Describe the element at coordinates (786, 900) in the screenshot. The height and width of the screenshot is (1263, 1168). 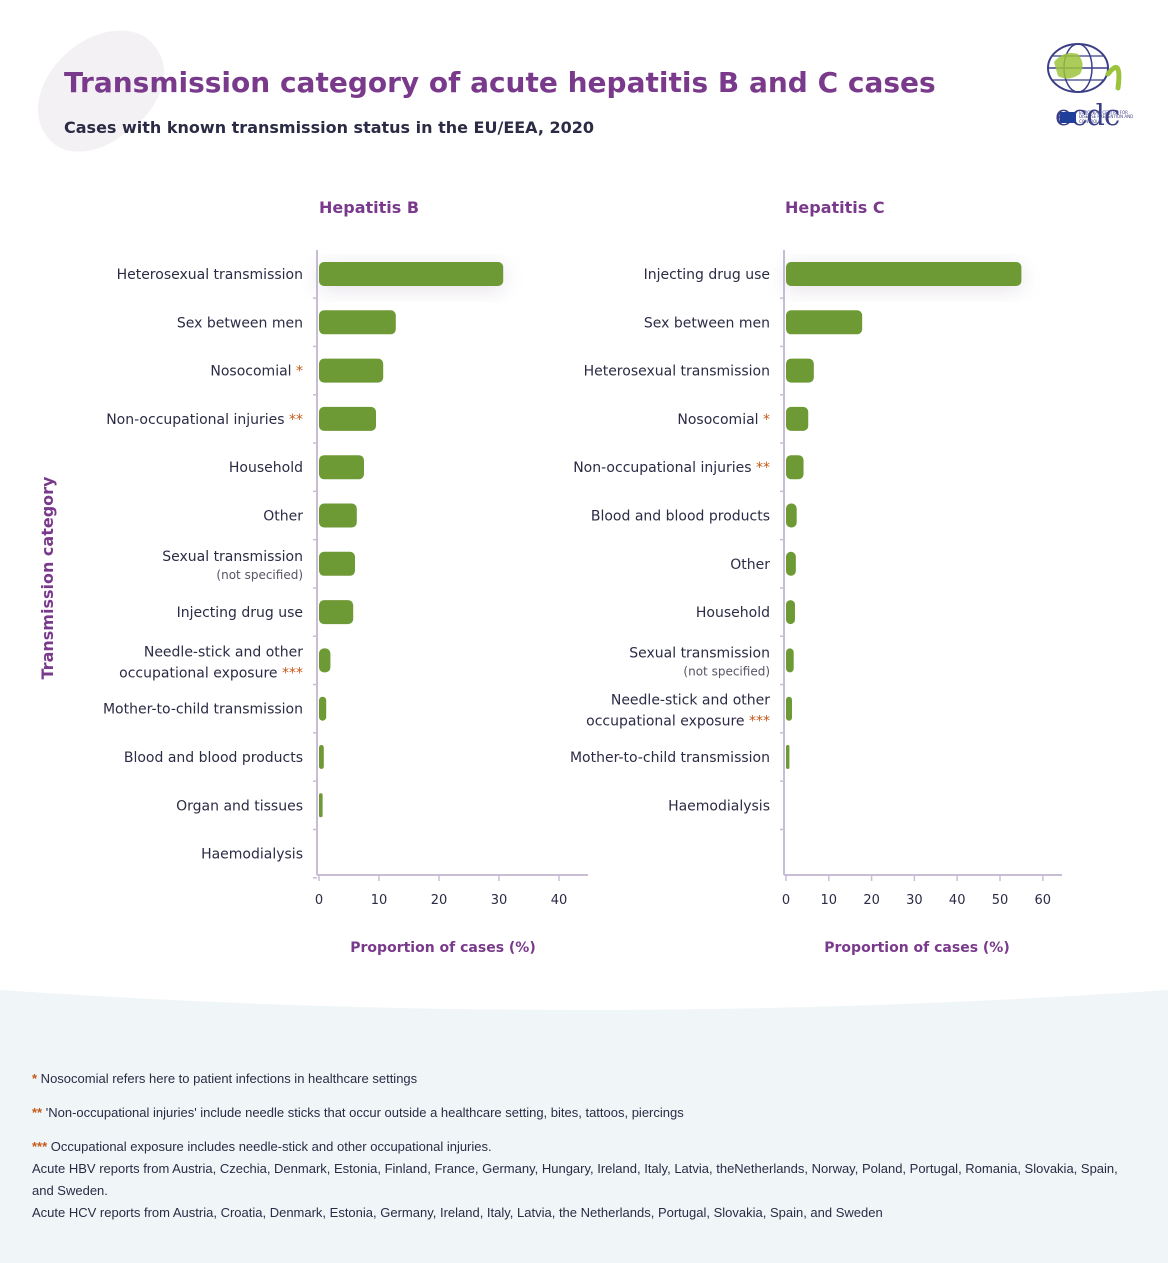
I see `hepatitis-c-x-tick-label: 0` at that location.